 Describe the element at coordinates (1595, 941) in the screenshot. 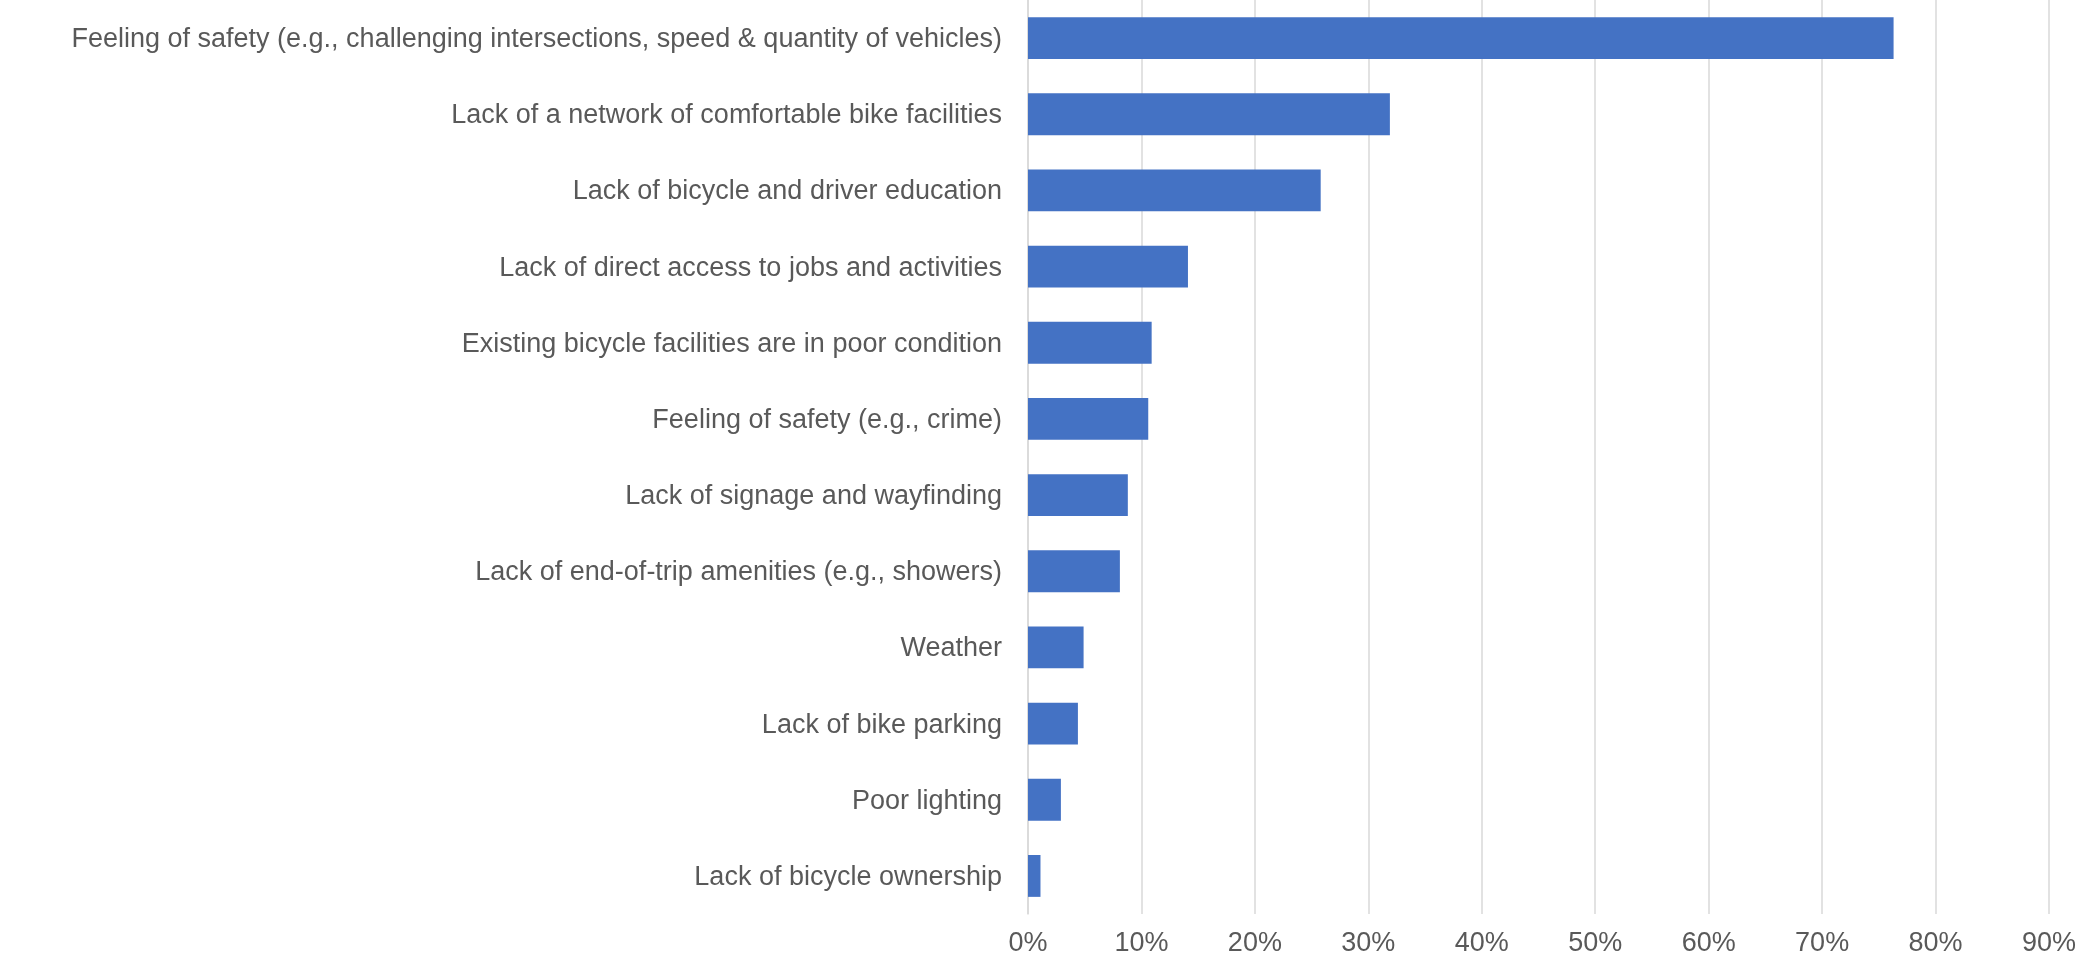

I see `x-tick-label: 50%` at that location.